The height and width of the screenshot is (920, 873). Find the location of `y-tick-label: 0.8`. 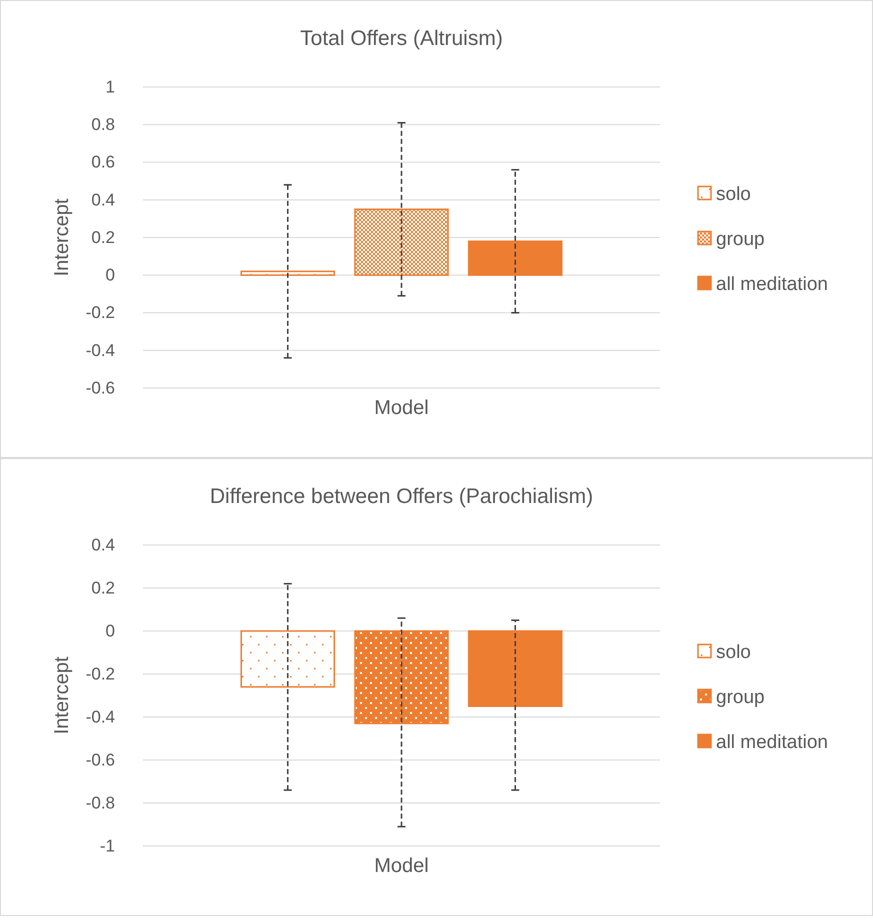

y-tick-label: 0.8 is located at coordinates (103, 124).